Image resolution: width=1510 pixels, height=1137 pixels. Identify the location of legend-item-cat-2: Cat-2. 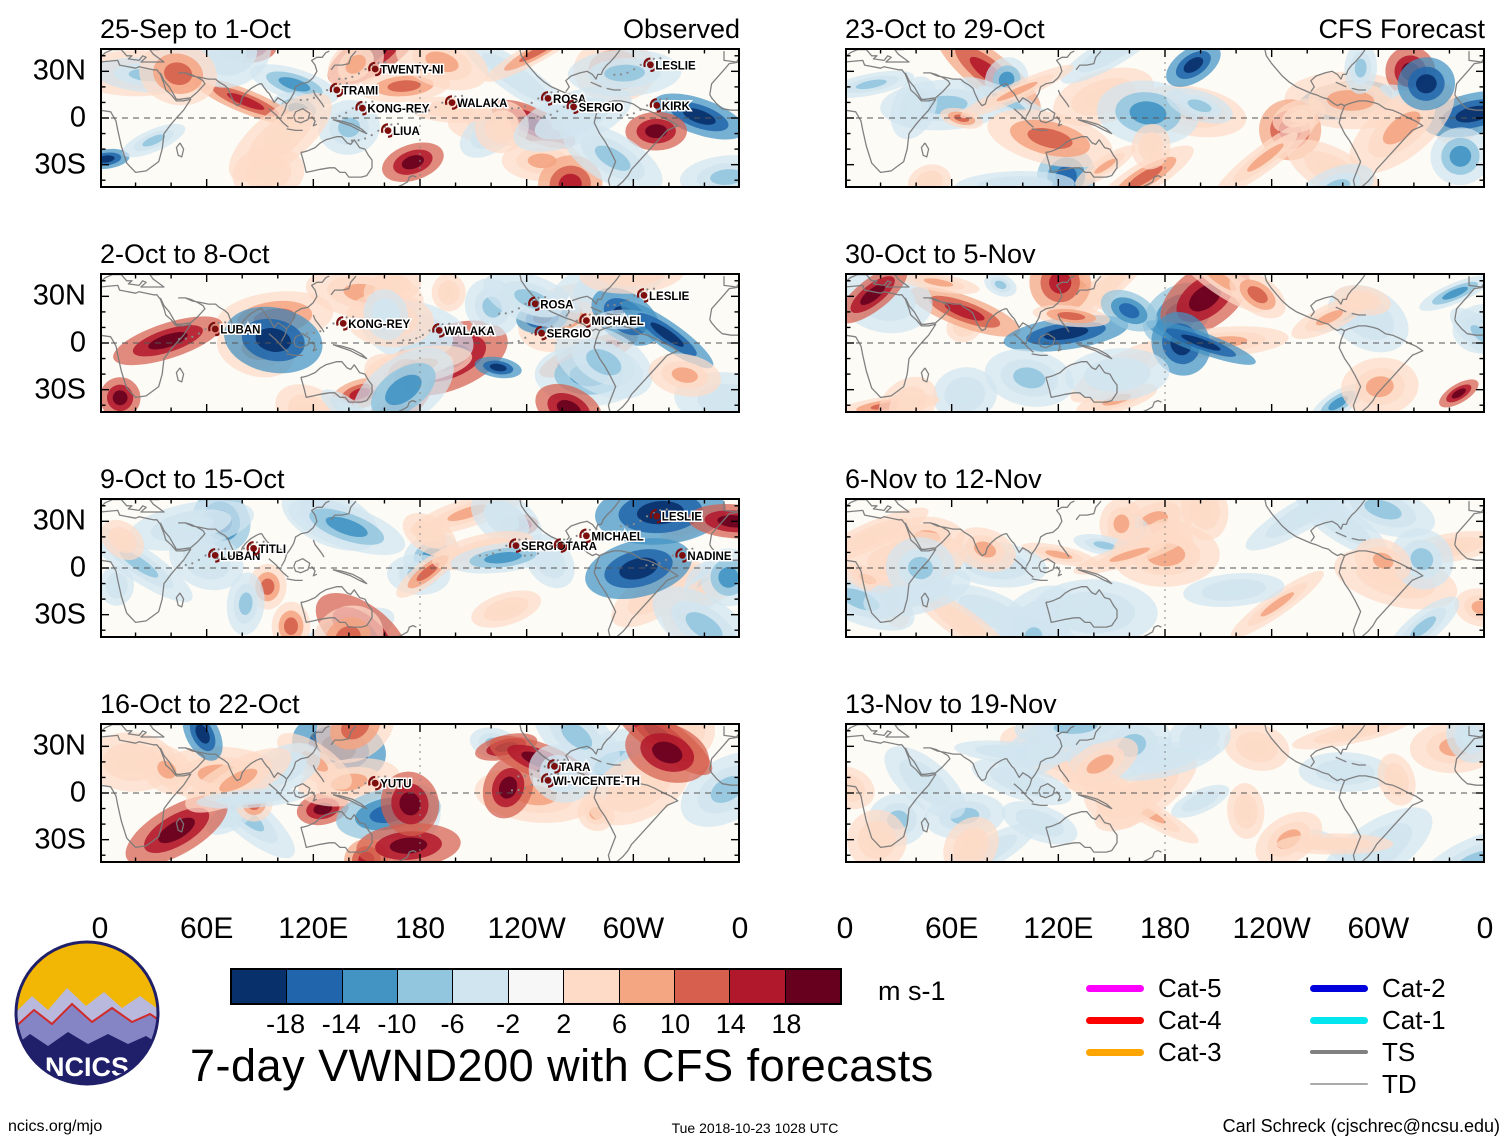
(1378, 988).